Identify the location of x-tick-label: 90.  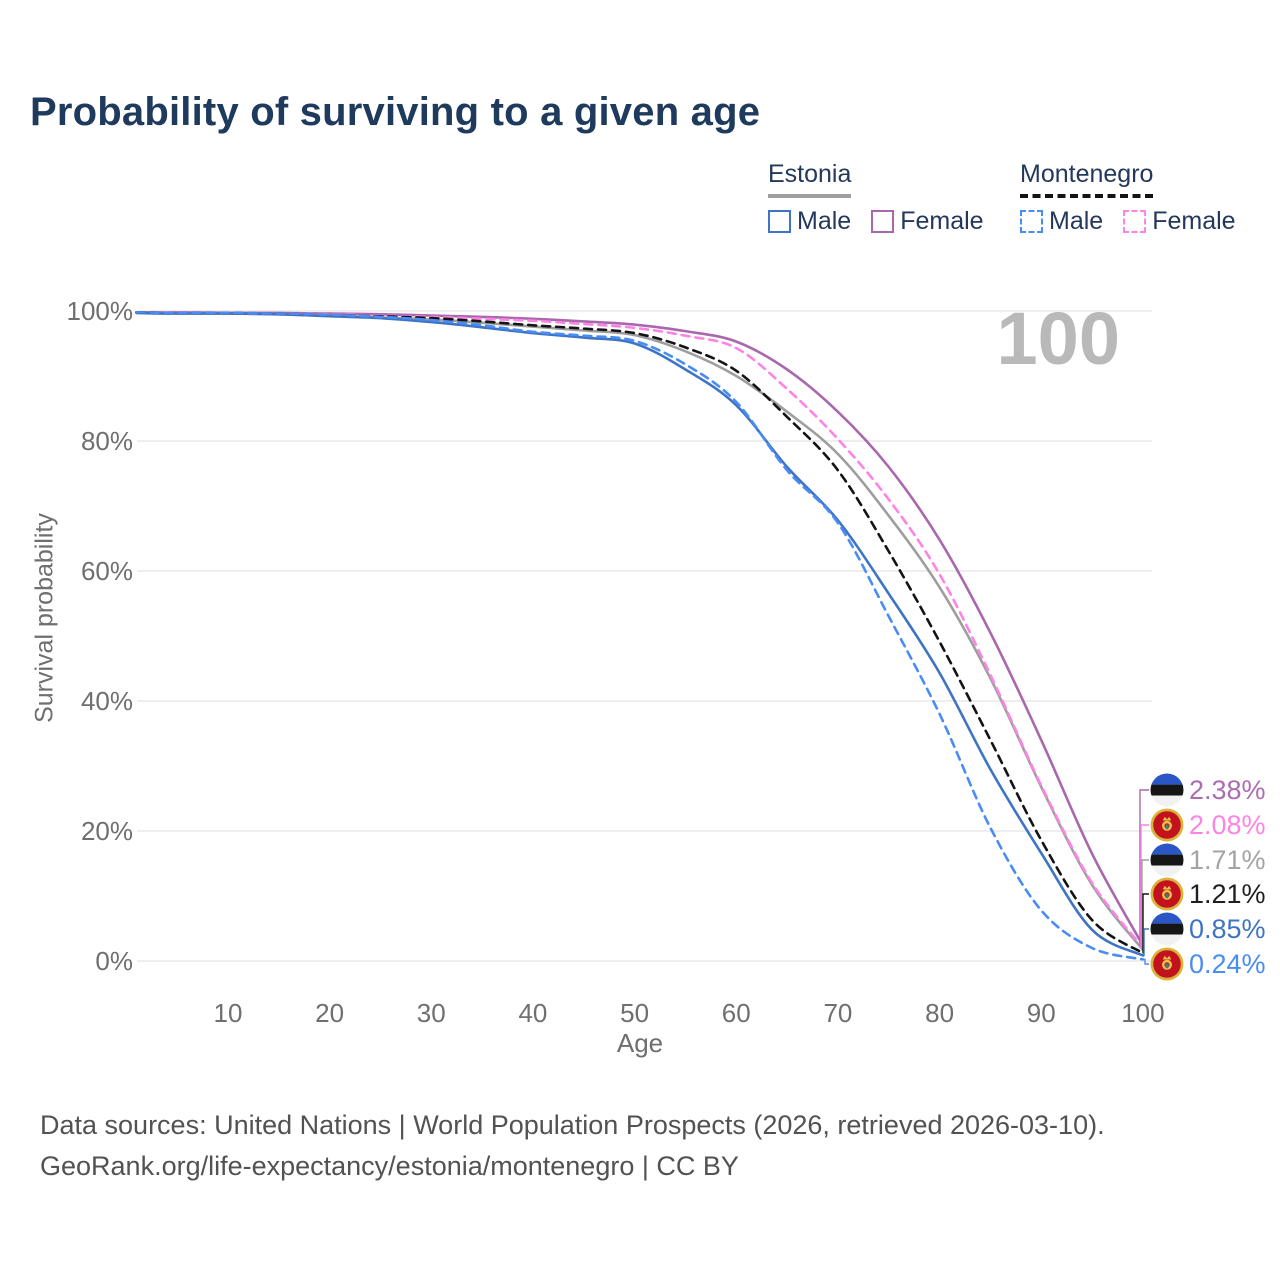
(1041, 1013).